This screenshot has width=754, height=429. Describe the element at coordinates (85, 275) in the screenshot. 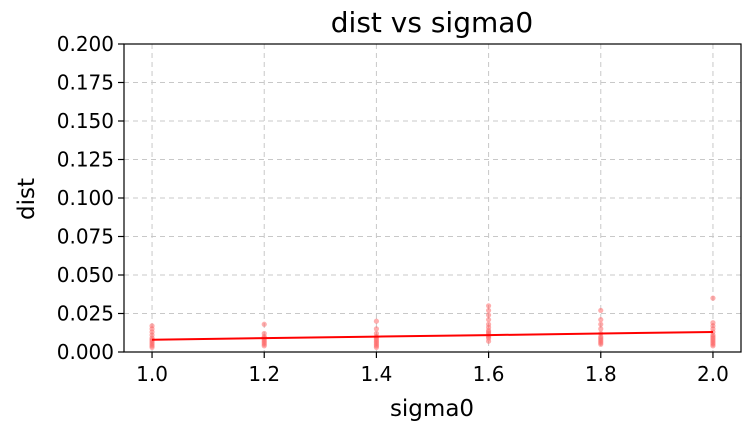

I see `y-tick-label: 0.050` at that location.